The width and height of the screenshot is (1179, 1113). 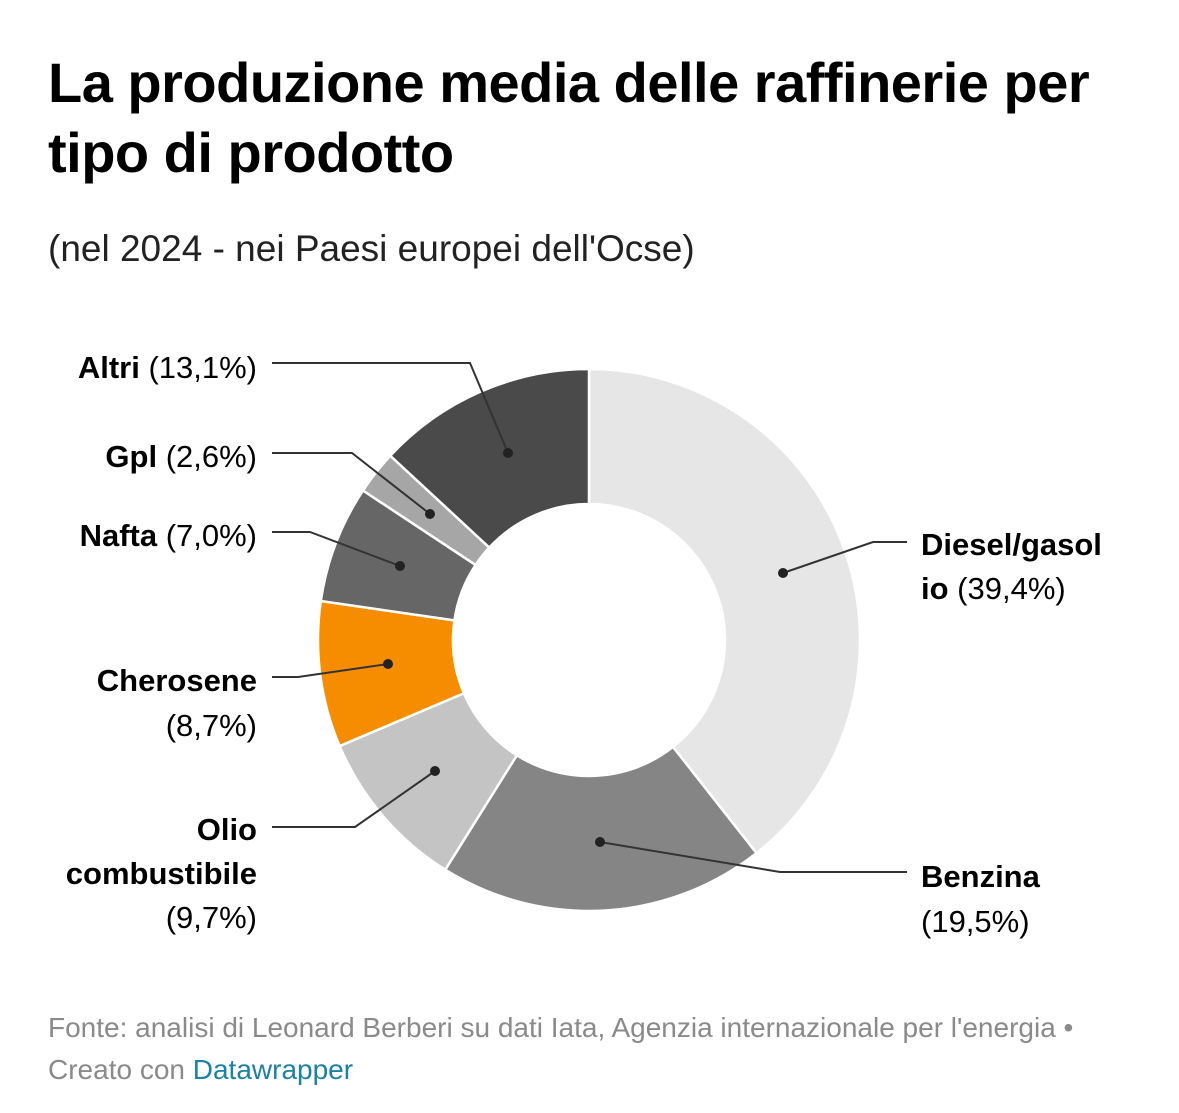 What do you see at coordinates (177, 680) in the screenshot?
I see `label-name: Cherosene` at bounding box center [177, 680].